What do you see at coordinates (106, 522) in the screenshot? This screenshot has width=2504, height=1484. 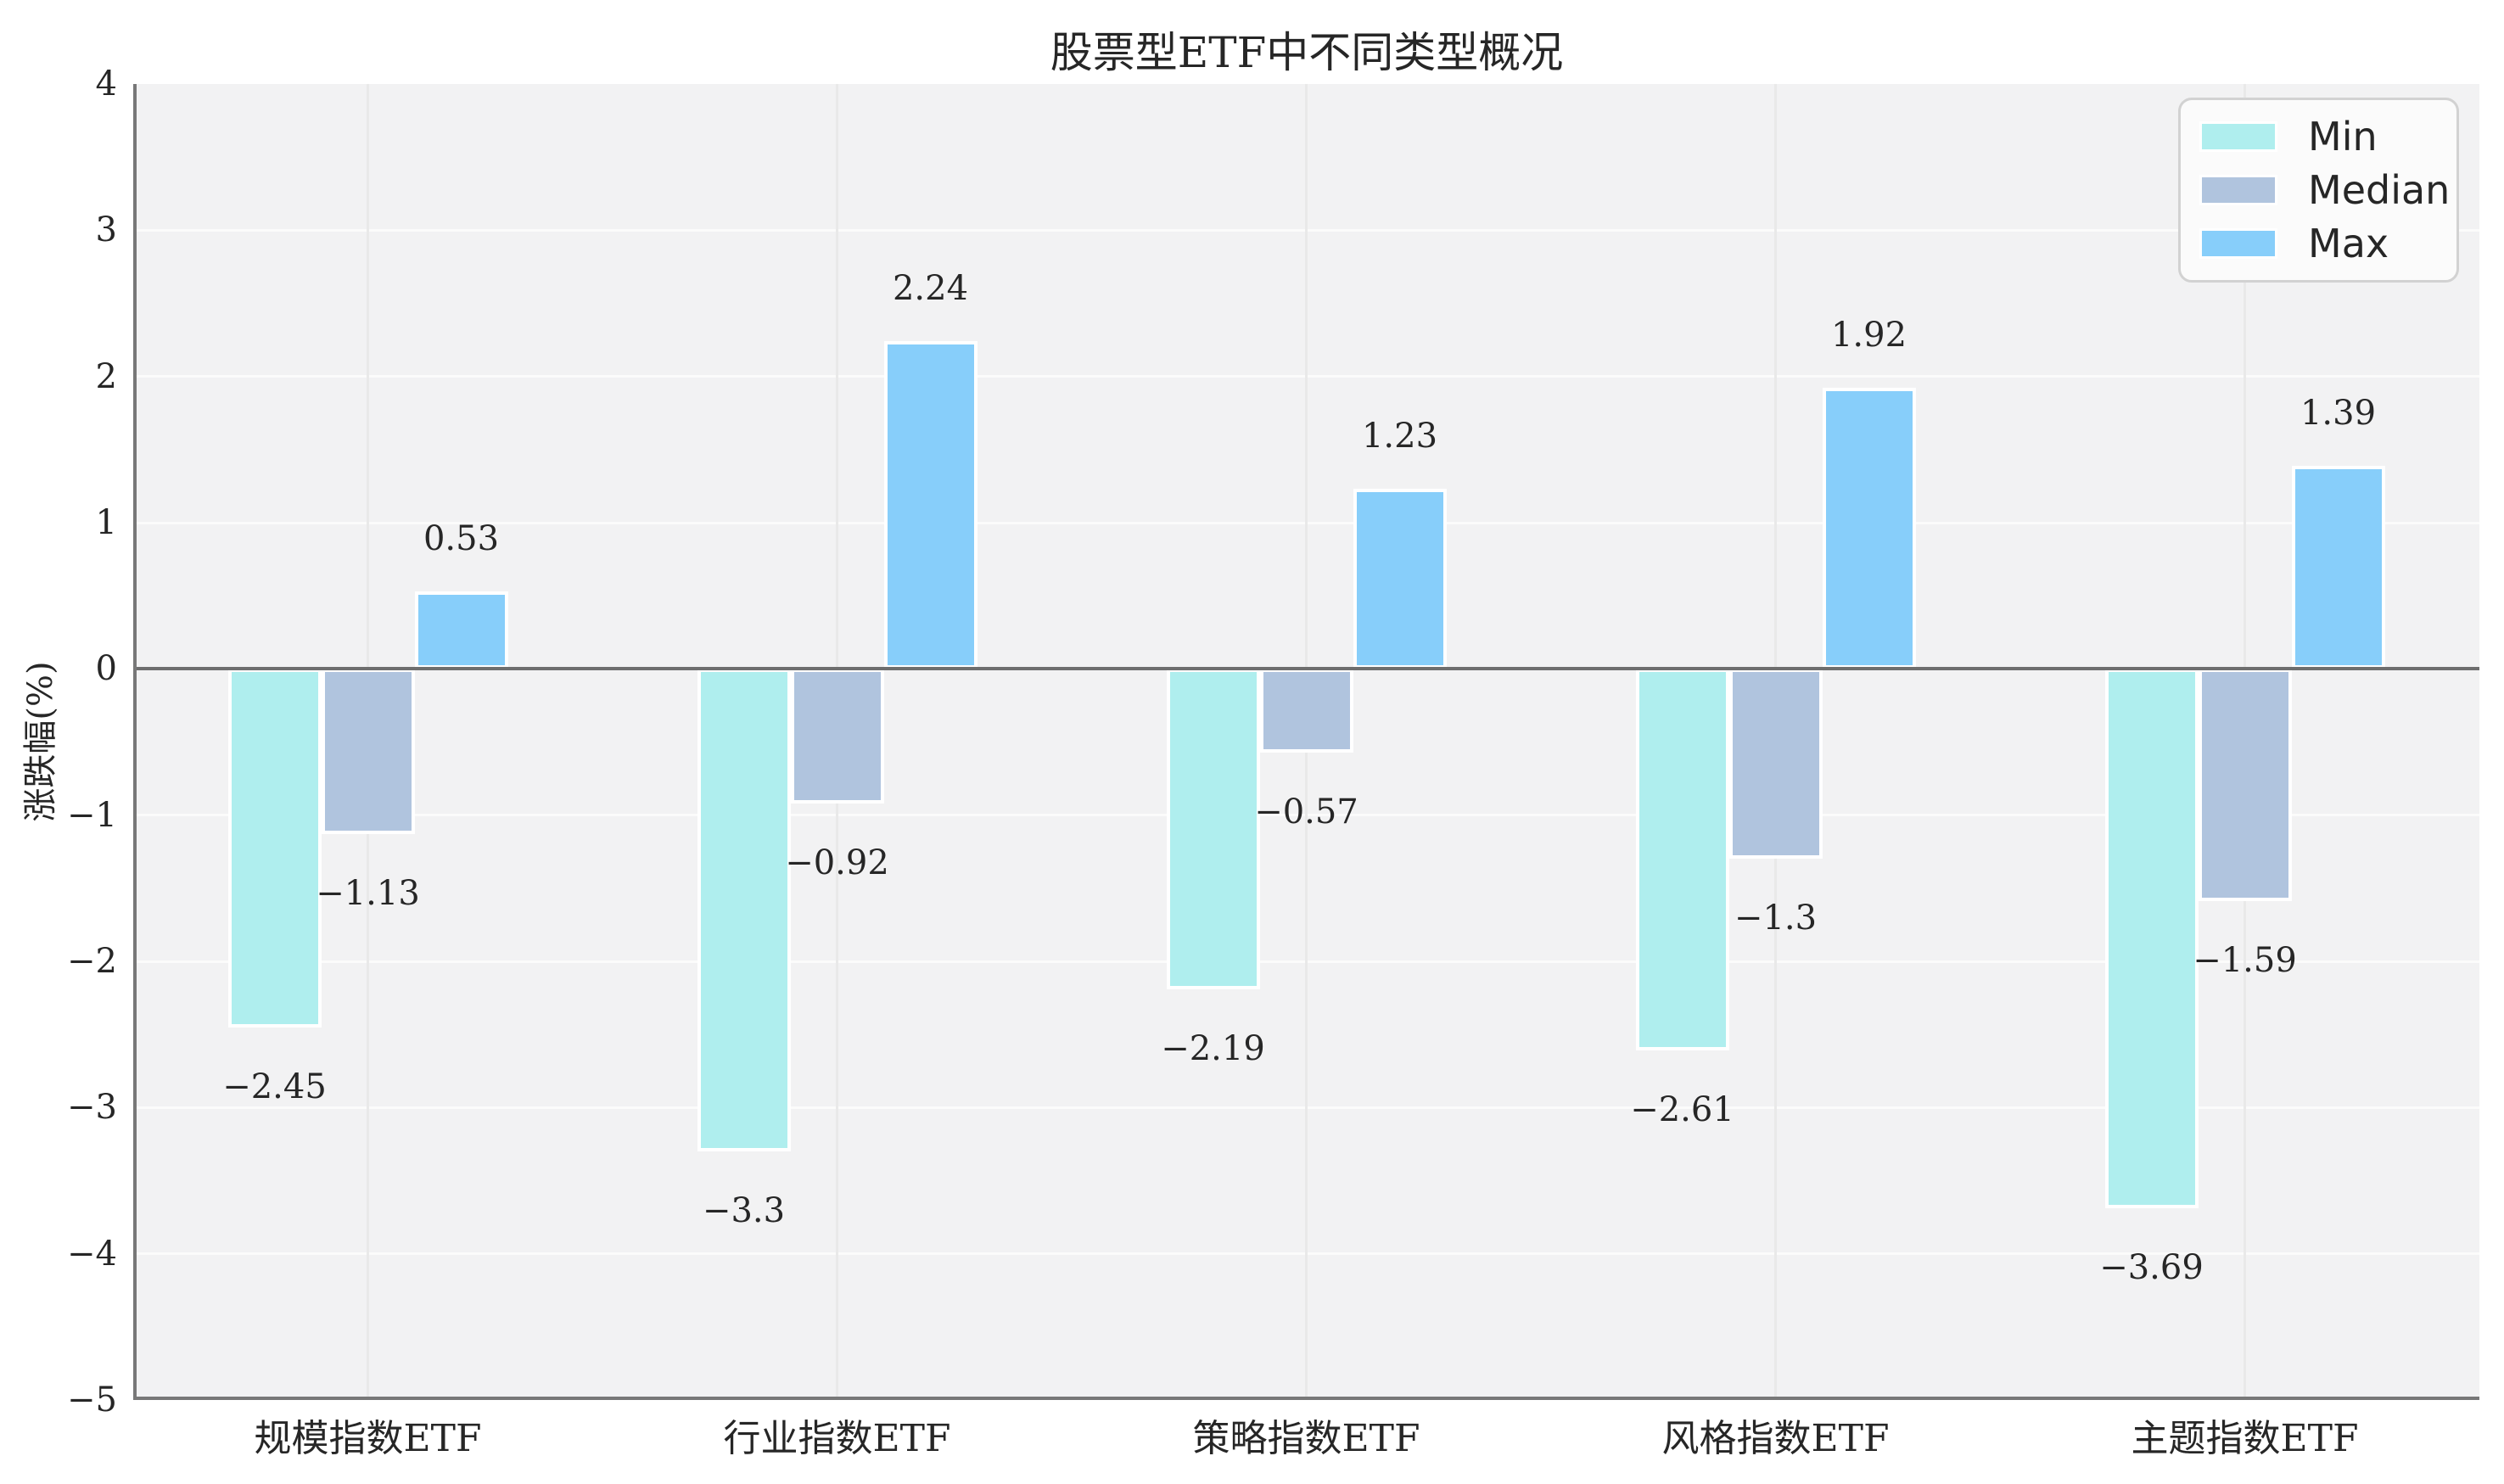 I see `y-tick-label: 1` at bounding box center [106, 522].